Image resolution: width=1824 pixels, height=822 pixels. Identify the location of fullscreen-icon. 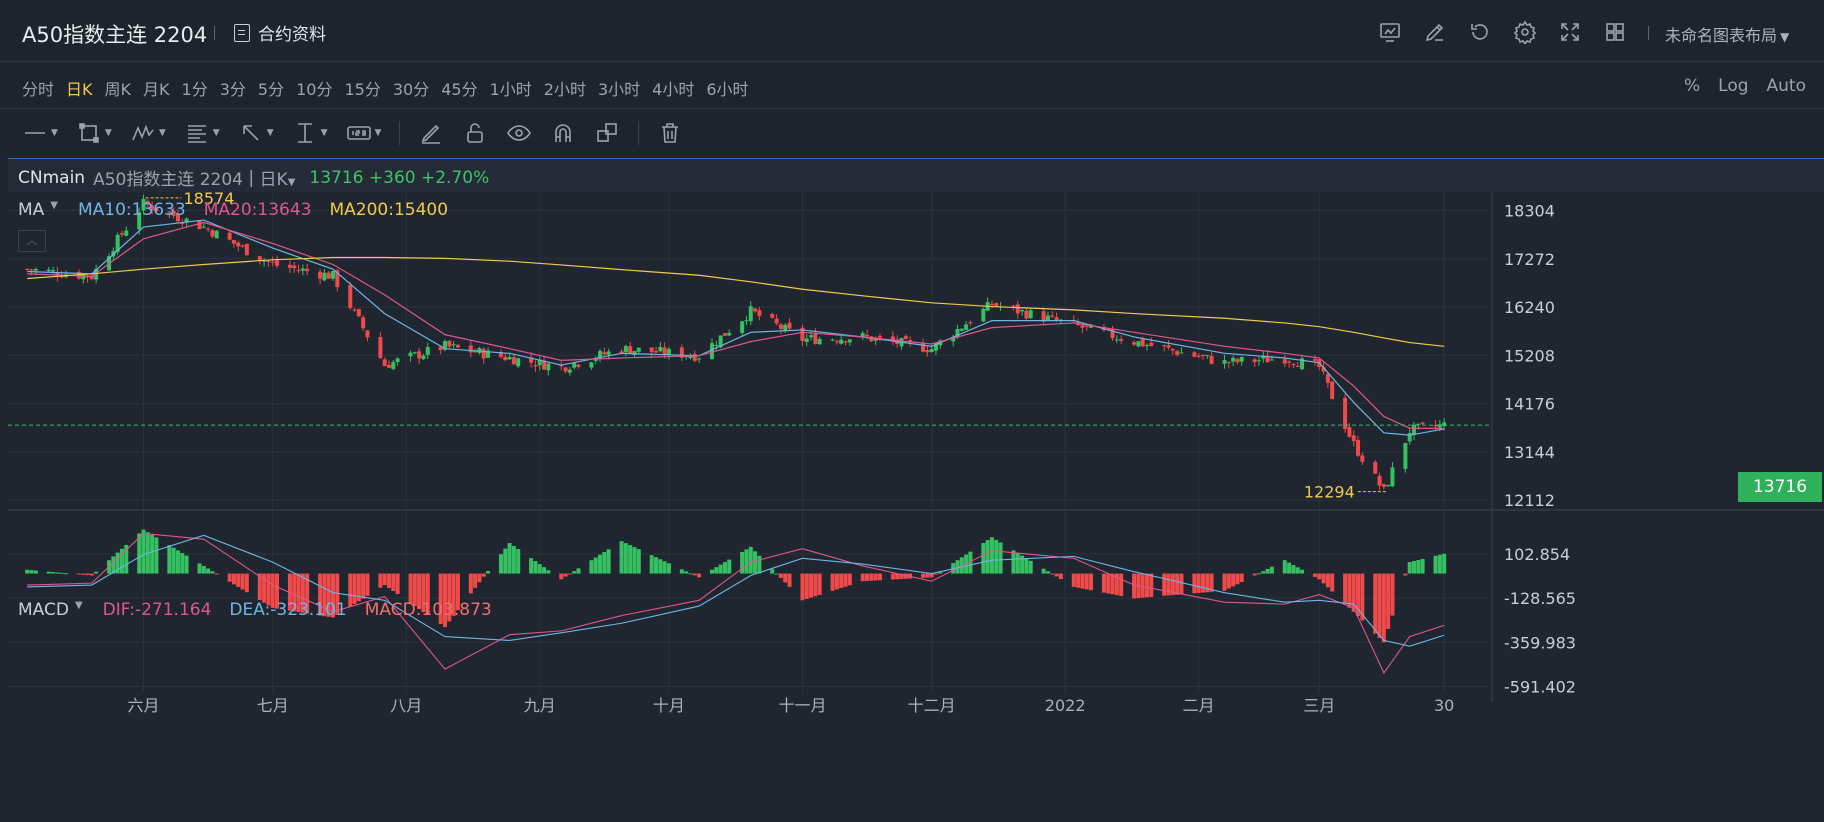
(1570, 32).